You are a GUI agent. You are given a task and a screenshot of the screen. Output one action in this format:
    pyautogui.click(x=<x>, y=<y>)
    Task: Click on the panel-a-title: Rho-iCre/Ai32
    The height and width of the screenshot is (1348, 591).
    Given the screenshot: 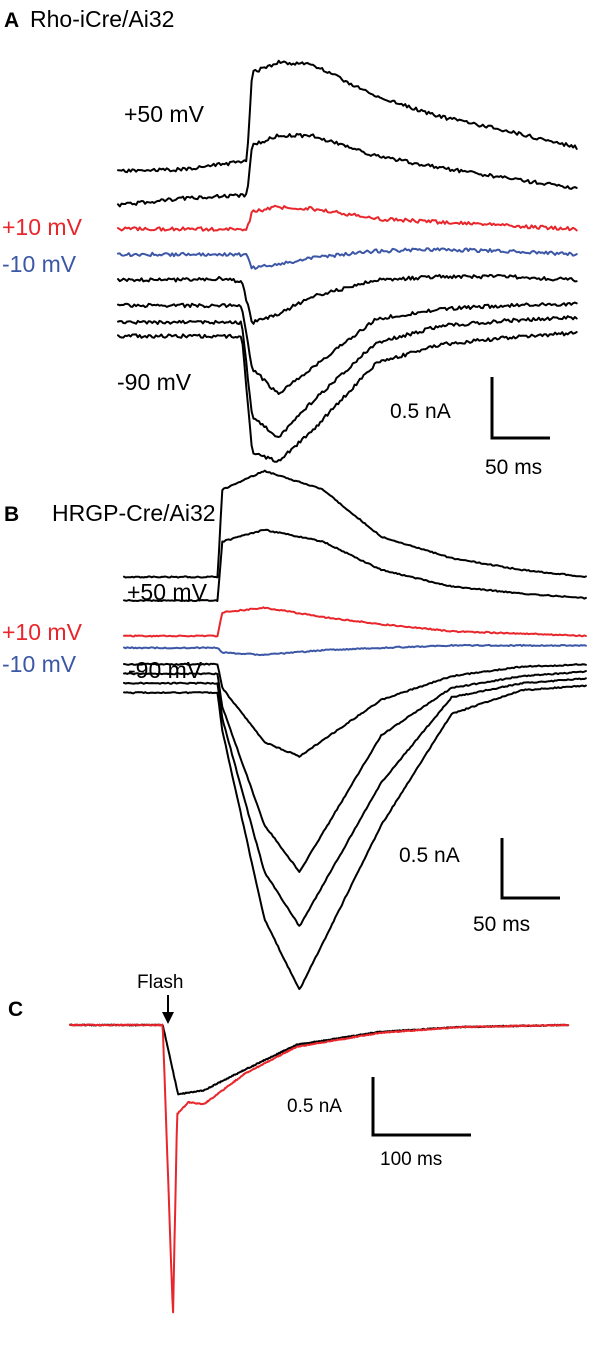 What is the action you would take?
    pyautogui.click(x=102, y=19)
    